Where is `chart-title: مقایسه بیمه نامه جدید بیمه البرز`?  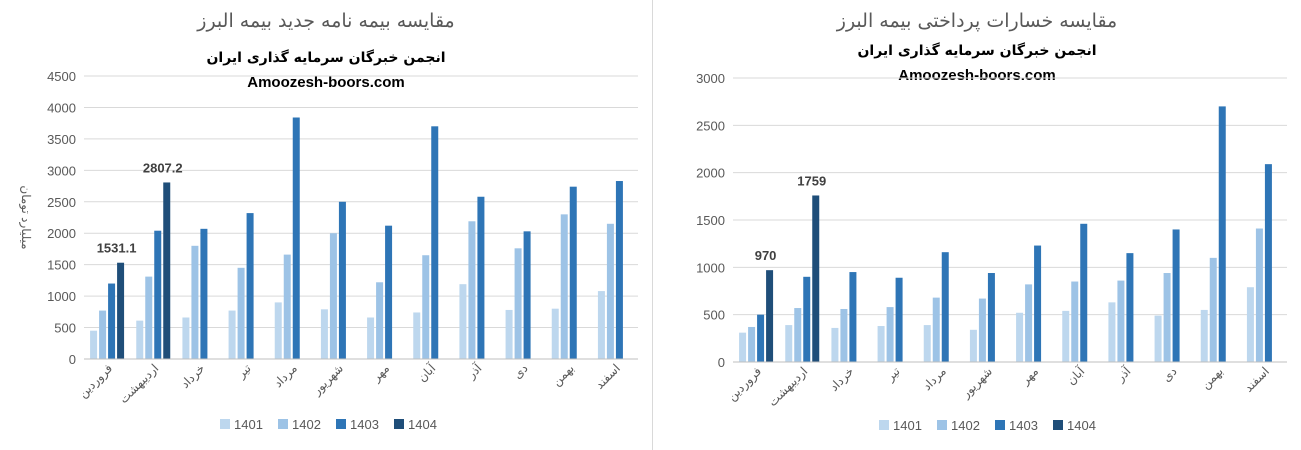 chart-title: مقایسه بیمه نامه جدید بیمه البرز is located at coordinates (326, 21).